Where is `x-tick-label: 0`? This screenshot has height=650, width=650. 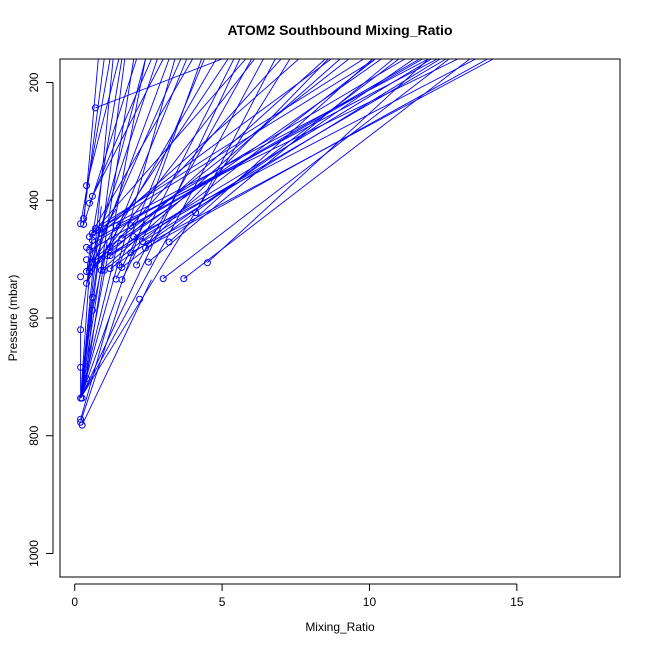 x-tick-label: 0 is located at coordinates (74, 602).